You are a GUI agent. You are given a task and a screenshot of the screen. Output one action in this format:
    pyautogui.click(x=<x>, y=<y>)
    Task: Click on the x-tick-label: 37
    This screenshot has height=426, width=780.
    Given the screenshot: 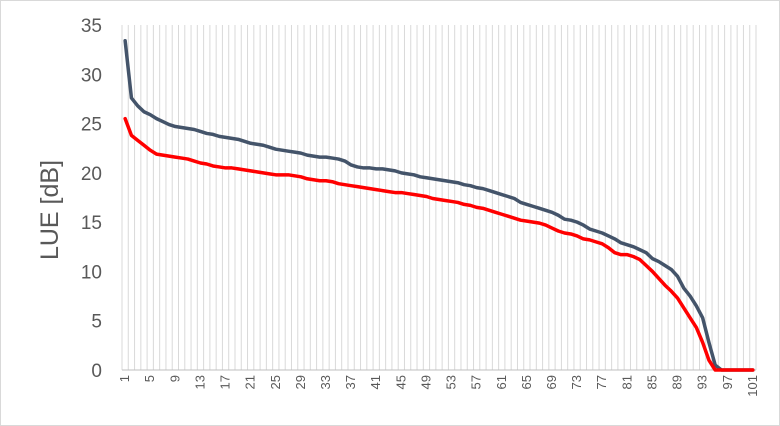 What is the action you would take?
    pyautogui.click(x=350, y=382)
    